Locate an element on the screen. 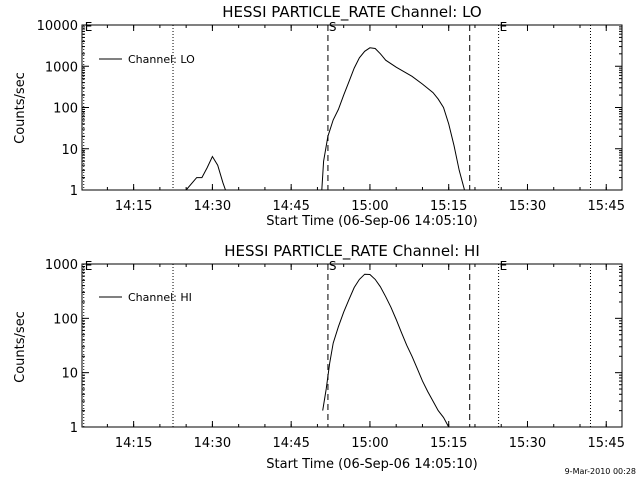  legend: Channel: LO is located at coordinates (147, 59).